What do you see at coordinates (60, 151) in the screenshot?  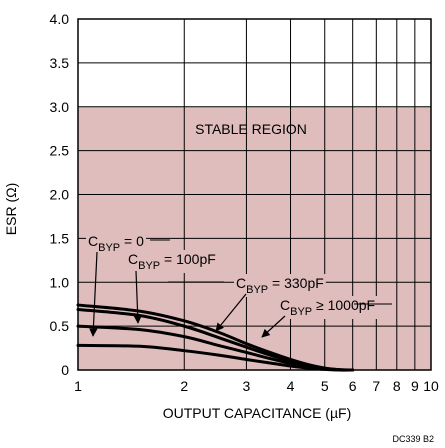 I see `y-tick-label: 2.5` at bounding box center [60, 151].